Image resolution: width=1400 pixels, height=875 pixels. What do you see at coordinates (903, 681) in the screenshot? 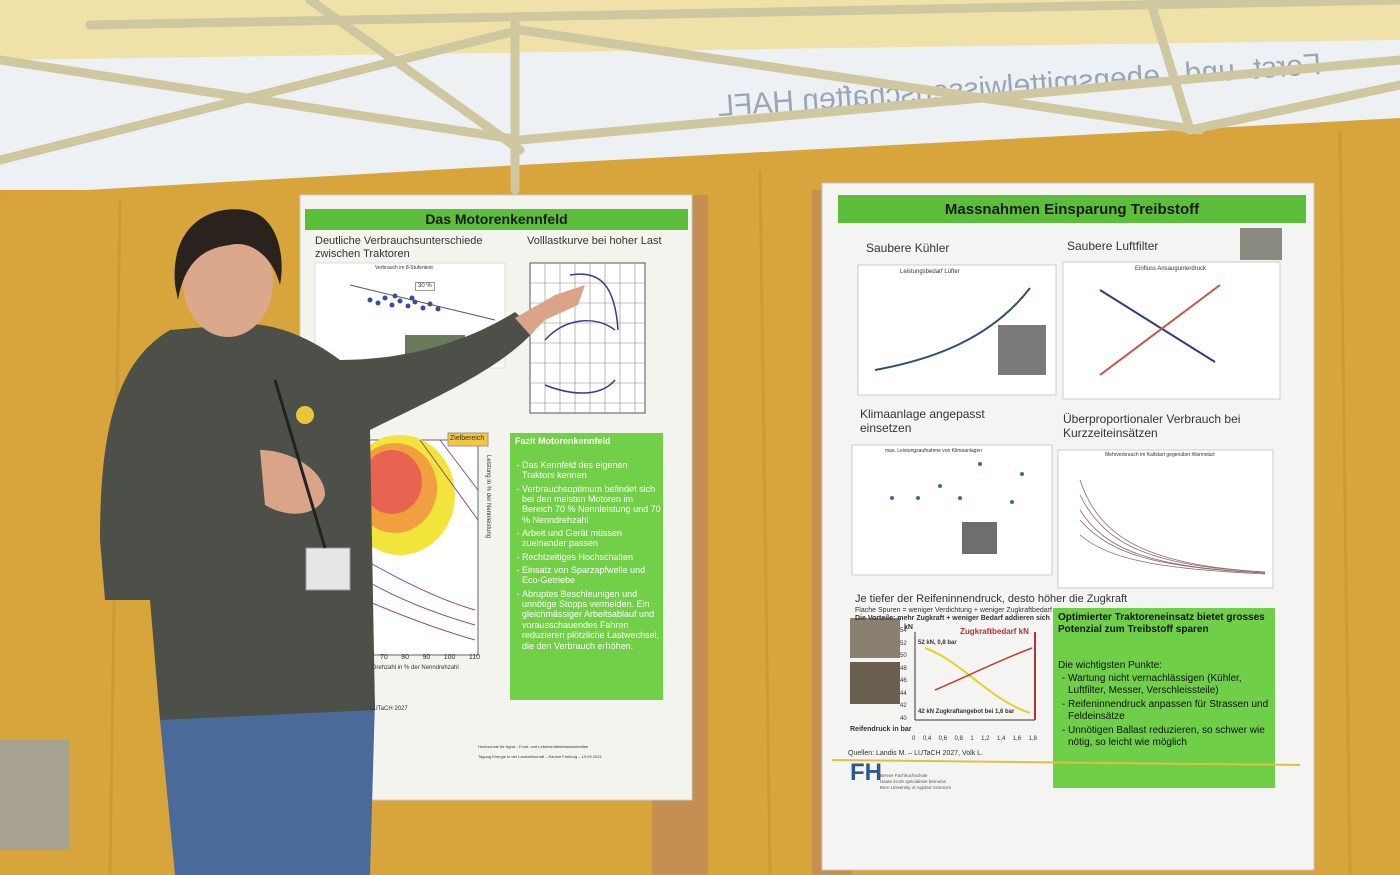
I see `item-text: 46` at bounding box center [903, 681].